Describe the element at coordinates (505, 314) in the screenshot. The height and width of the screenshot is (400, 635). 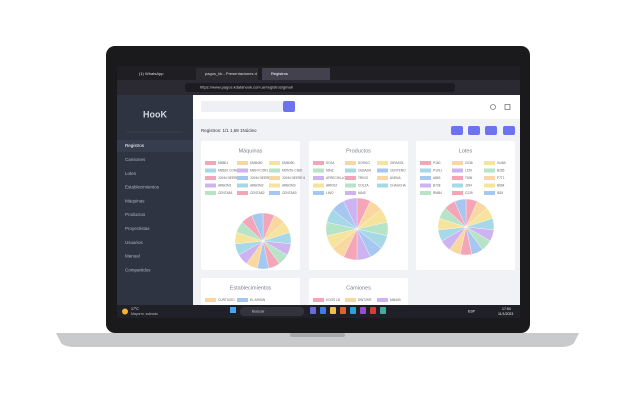
I see `clock-date: 11/1/2023` at that location.